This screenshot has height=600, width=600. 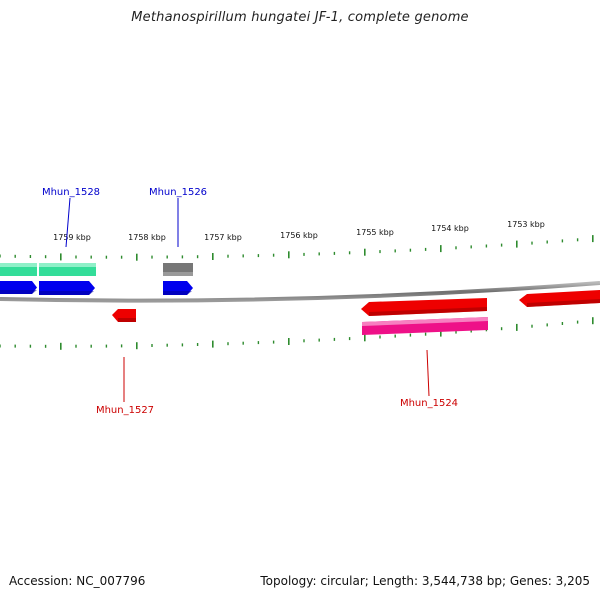 I want to click on kbp-label-1755: 1755 kbp, so click(x=375, y=232).